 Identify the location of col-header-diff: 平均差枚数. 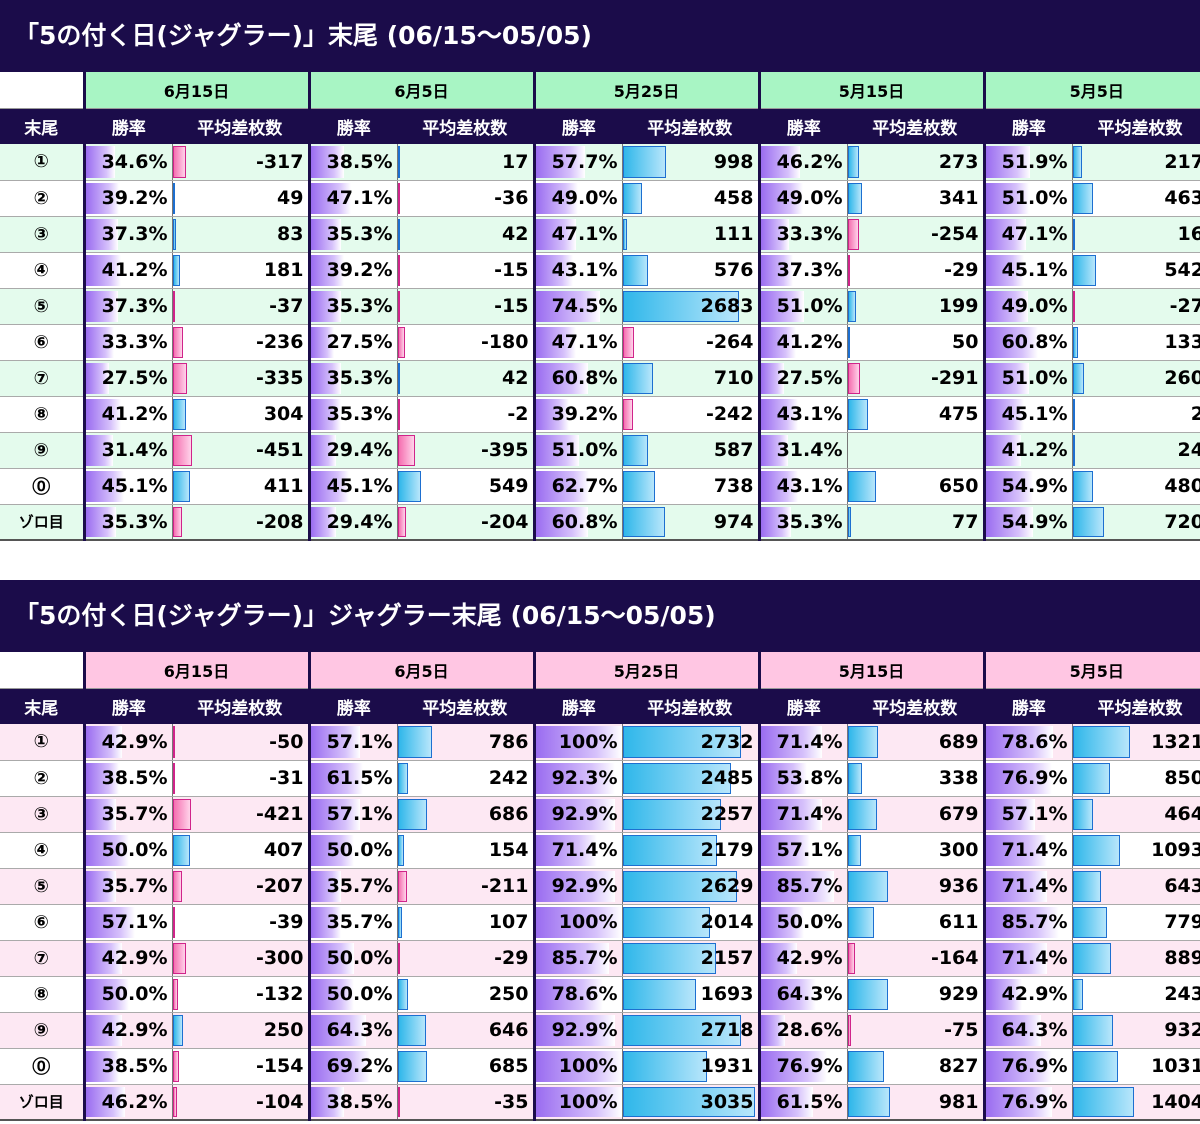
(465, 706).